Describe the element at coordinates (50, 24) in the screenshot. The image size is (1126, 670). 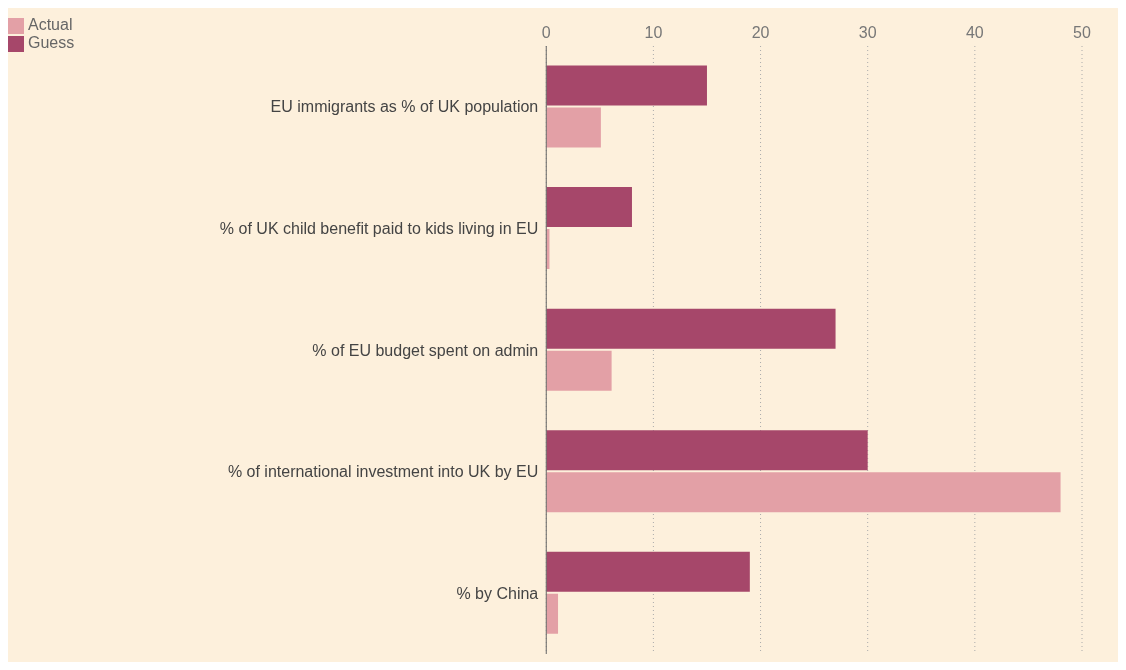
I see `legend-label: Actual` at that location.